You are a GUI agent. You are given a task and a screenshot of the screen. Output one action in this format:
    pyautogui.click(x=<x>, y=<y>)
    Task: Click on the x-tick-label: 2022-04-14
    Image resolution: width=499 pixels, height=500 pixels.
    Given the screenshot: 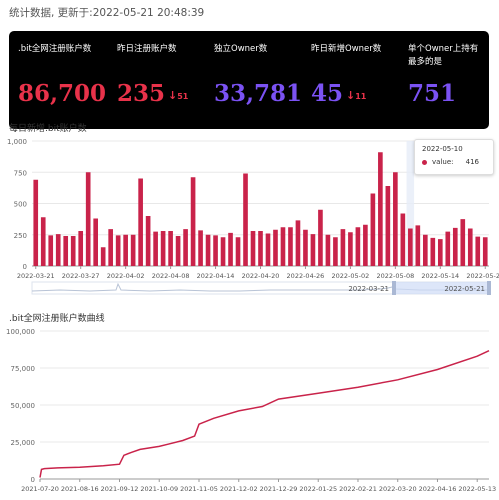 What is the action you would take?
    pyautogui.click(x=216, y=276)
    